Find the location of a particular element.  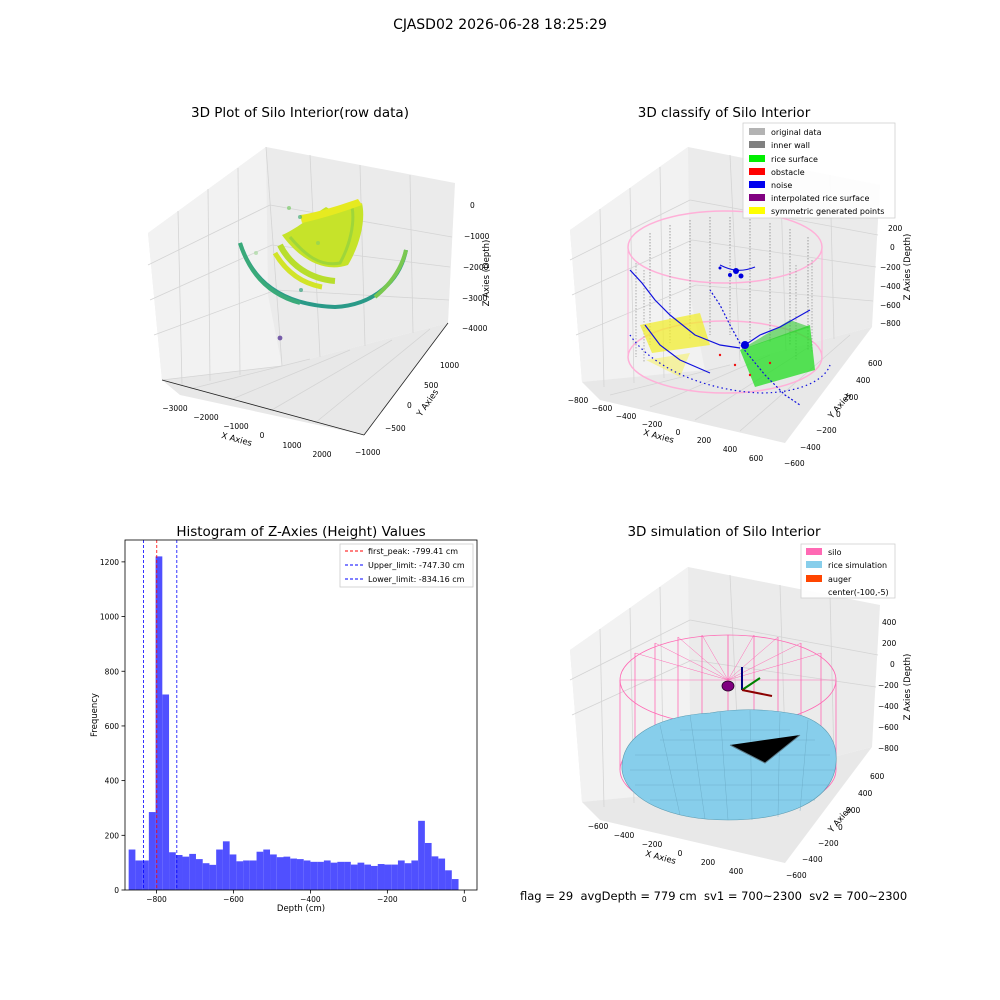

z-tick: −400 is located at coordinates (888, 706).